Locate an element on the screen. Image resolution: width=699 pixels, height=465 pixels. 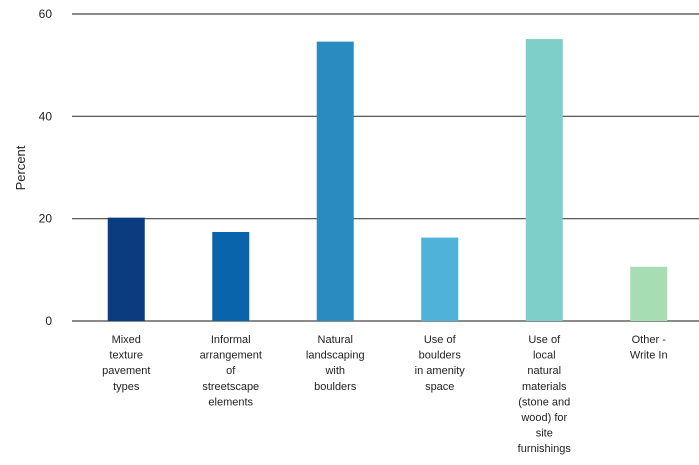
x-category-label: Use of boulders in amenity space is located at coordinates (440, 363).